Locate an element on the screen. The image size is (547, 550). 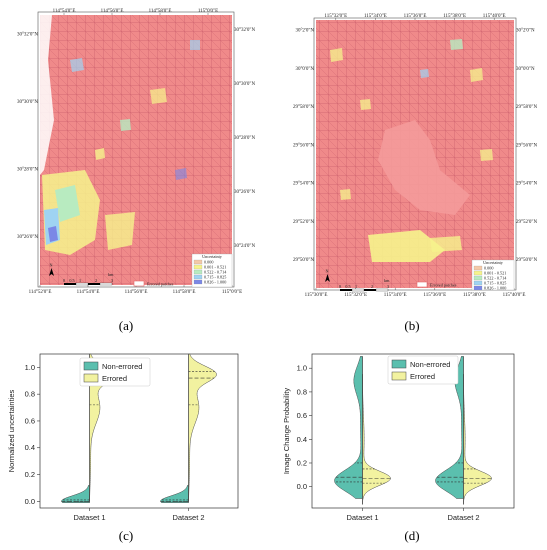
map-bottom-tick-label: 115°34'0"E is located at coordinates (395, 295).